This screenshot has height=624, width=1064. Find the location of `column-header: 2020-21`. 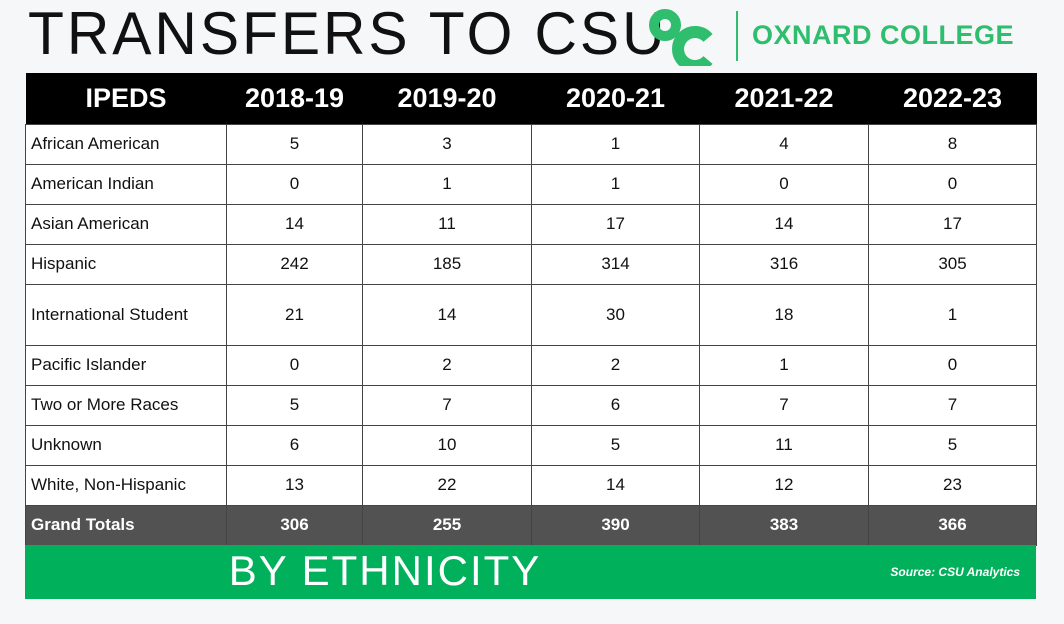

column-header: 2020-21 is located at coordinates (615, 98).